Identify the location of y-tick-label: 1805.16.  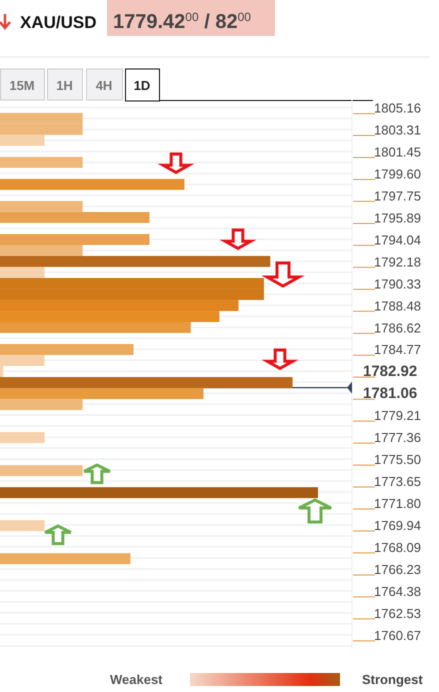
(397, 108).